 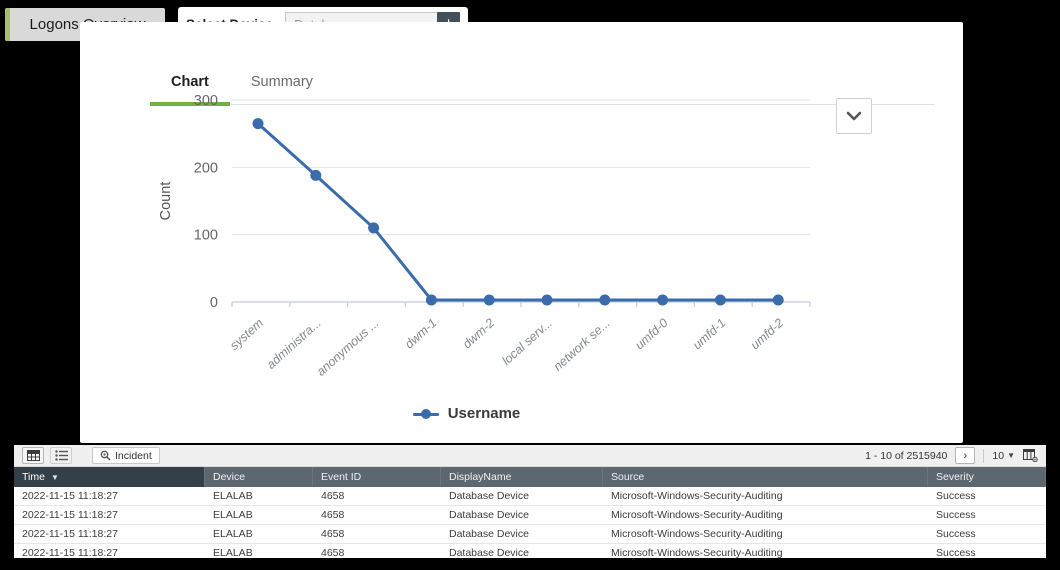 I want to click on tab-chart: Chart, so click(x=190, y=90).